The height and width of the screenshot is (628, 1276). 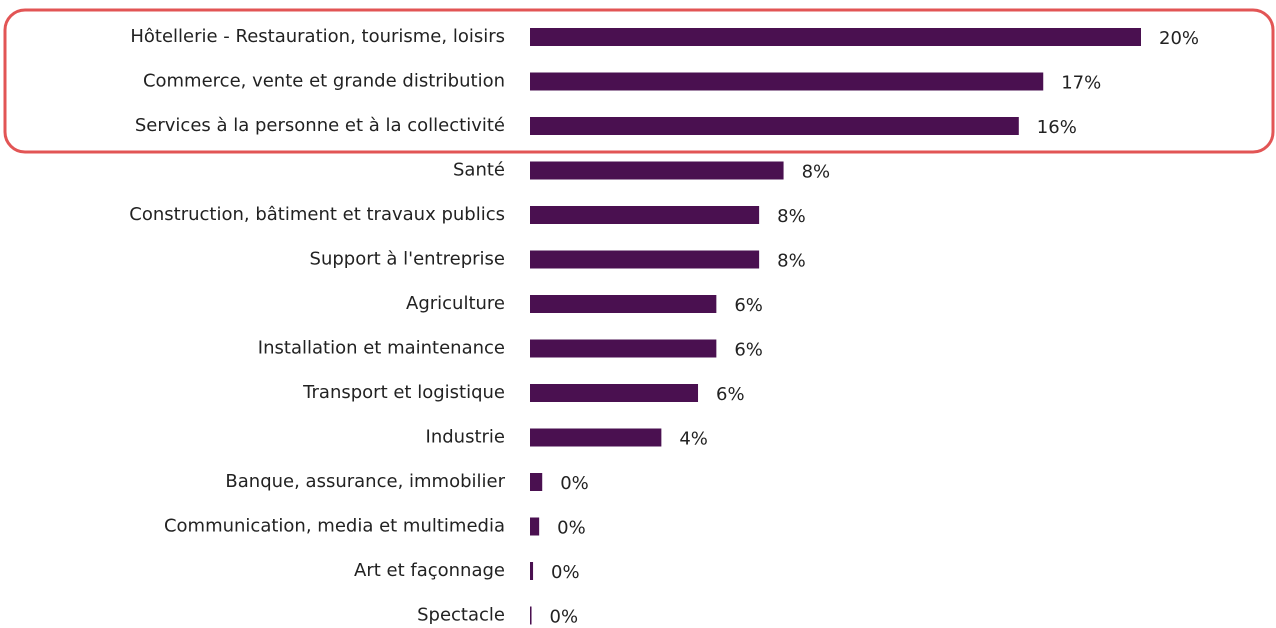 I want to click on category-label: Installation et maintenance, so click(x=381, y=348).